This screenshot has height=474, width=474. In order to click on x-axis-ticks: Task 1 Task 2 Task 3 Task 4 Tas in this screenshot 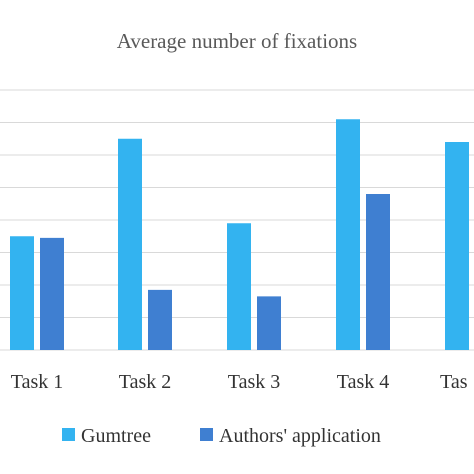, I will do `click(239, 382)`.